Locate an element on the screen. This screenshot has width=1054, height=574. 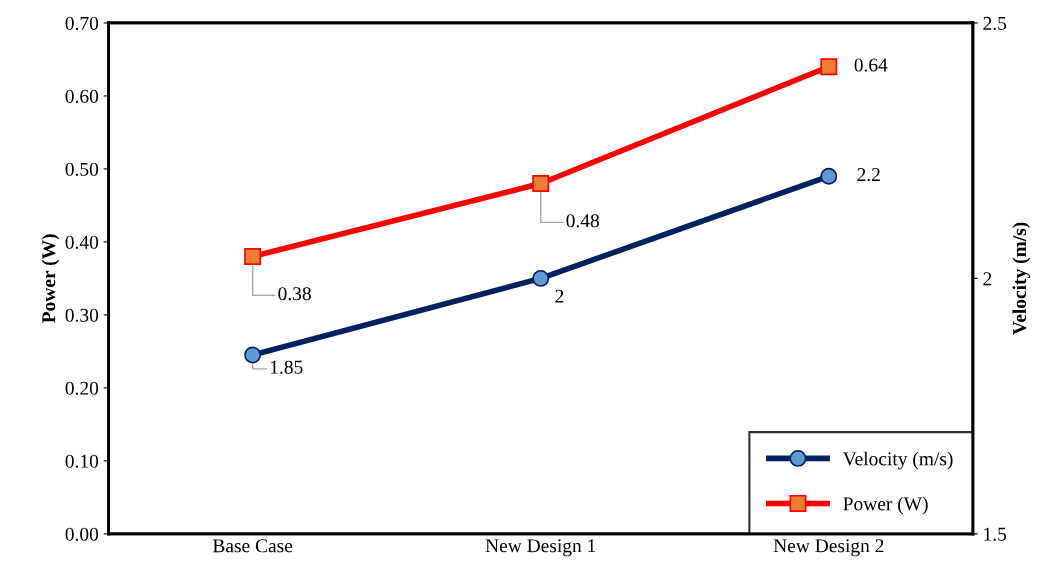
y2-axis-title: Velocity (m/s) is located at coordinates (1021, 278).